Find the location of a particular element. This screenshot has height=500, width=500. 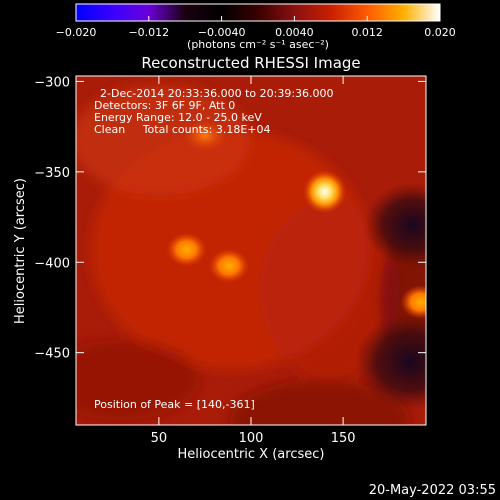

peak-position-label: Position of Peak = [140,-361] is located at coordinates (174, 404).